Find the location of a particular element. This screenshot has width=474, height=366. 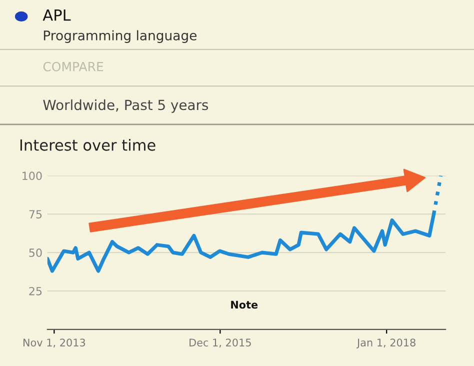

x-tick-label: Nov 1, 2013 is located at coordinates (54, 343).